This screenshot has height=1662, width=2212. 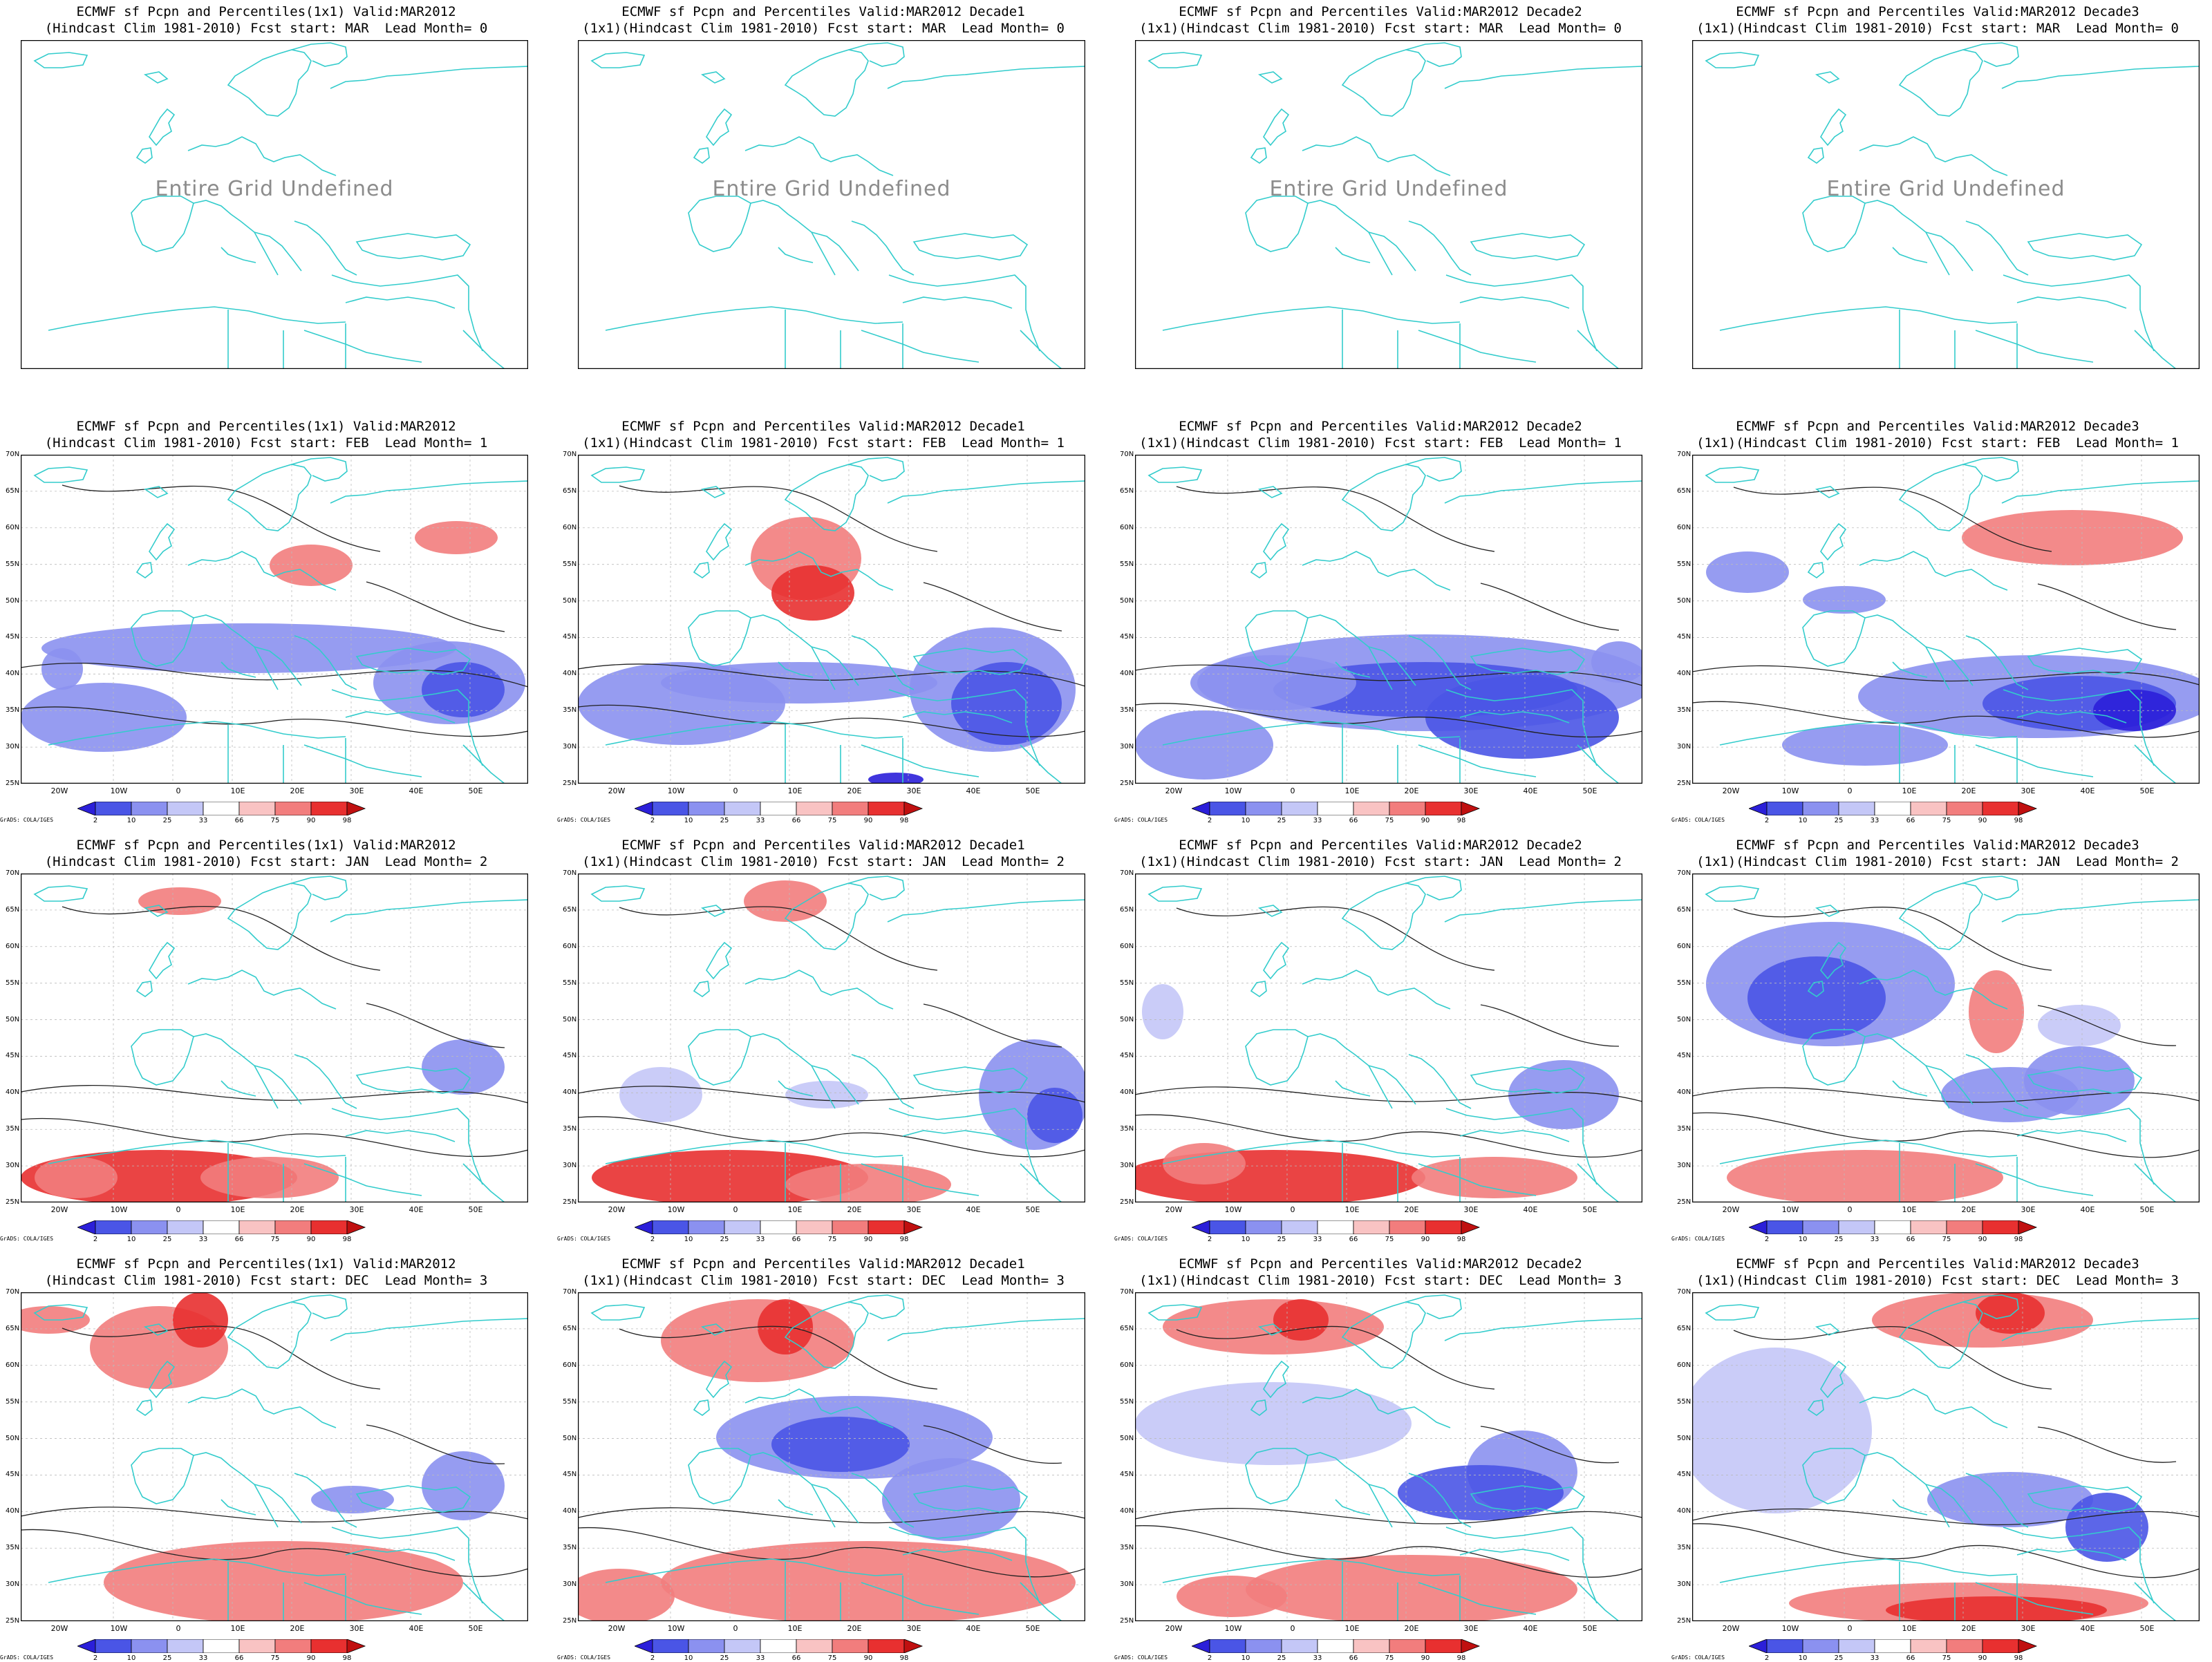 I want to click on lat-tick-label: 70N, so click(x=13, y=455).